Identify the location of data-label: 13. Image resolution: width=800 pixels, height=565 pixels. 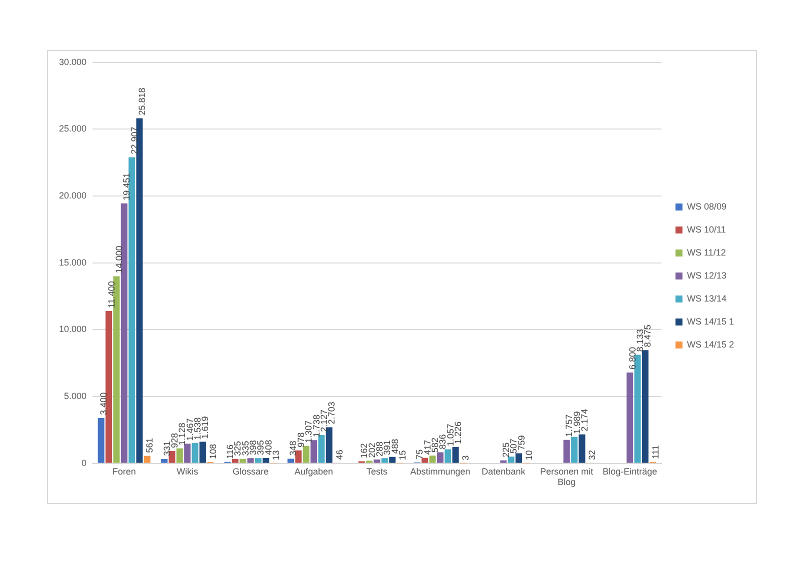
(276, 455).